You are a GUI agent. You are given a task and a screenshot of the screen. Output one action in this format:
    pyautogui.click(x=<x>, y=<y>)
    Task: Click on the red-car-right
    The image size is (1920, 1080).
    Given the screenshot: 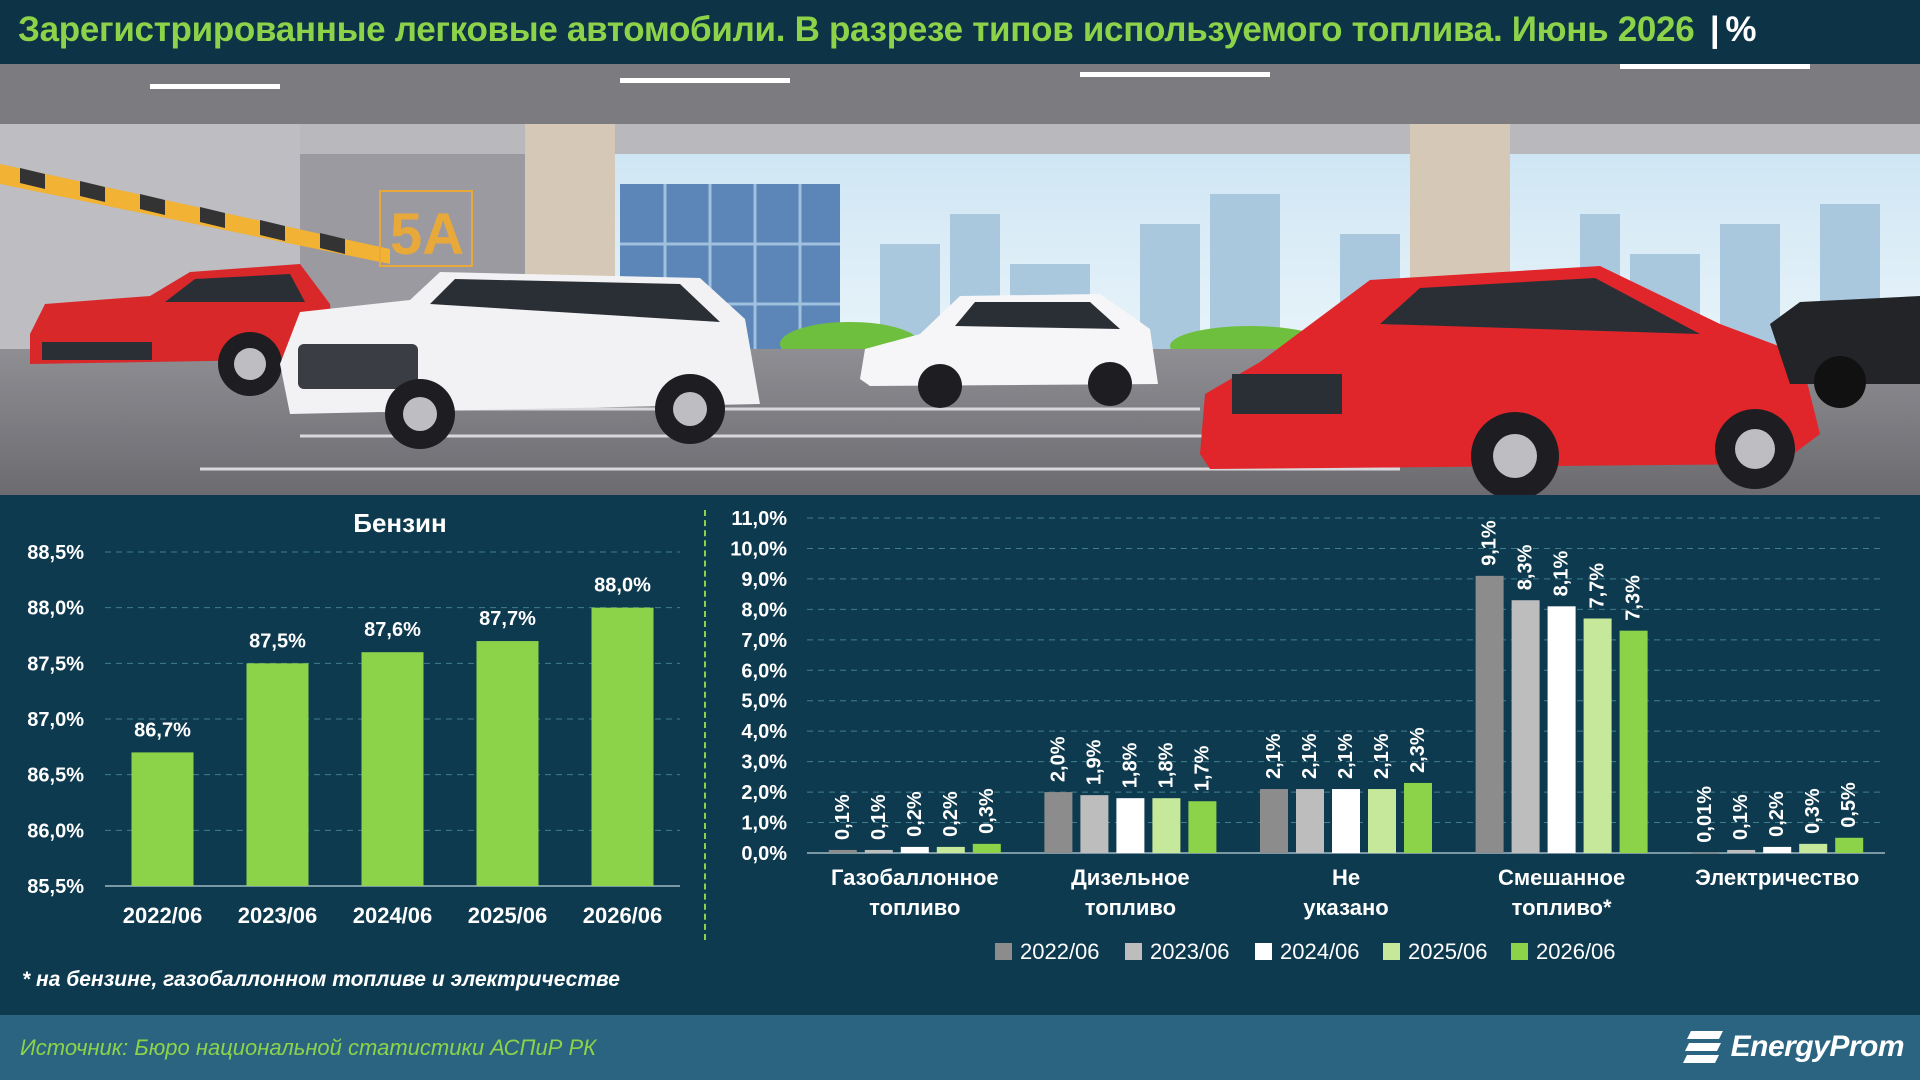 What is the action you would take?
    pyautogui.click(x=1510, y=383)
    